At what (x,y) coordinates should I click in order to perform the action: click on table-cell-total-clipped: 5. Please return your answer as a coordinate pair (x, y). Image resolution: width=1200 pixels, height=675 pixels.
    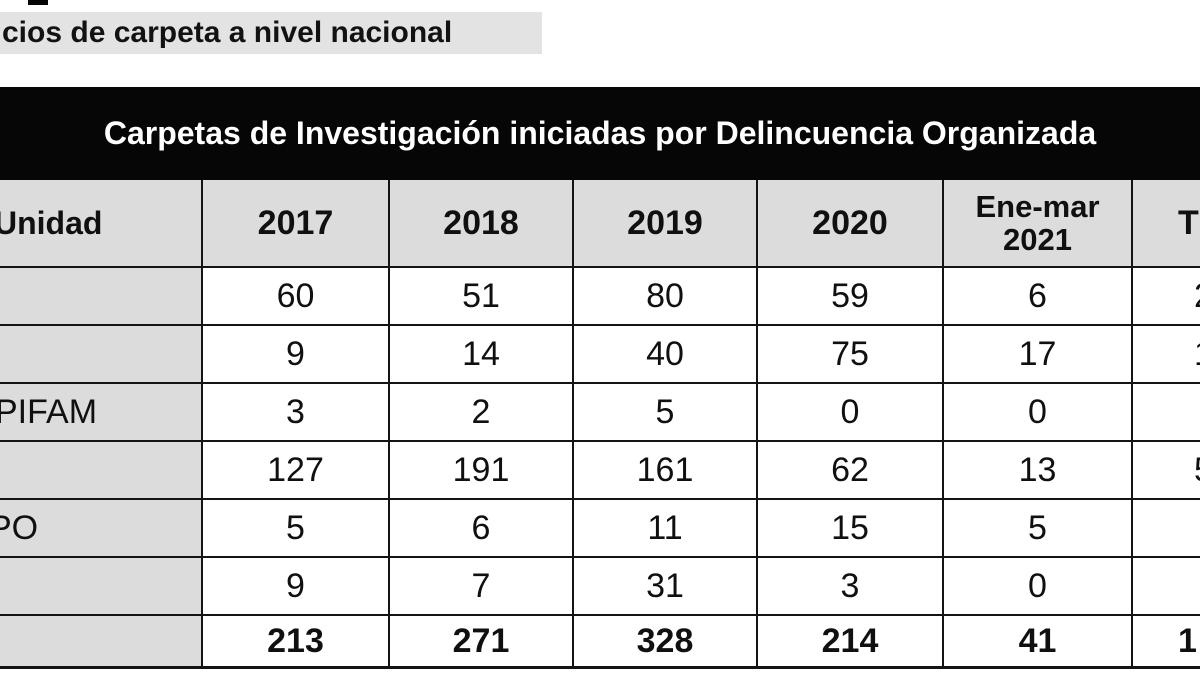
    Looking at the image, I should click on (1166, 471).